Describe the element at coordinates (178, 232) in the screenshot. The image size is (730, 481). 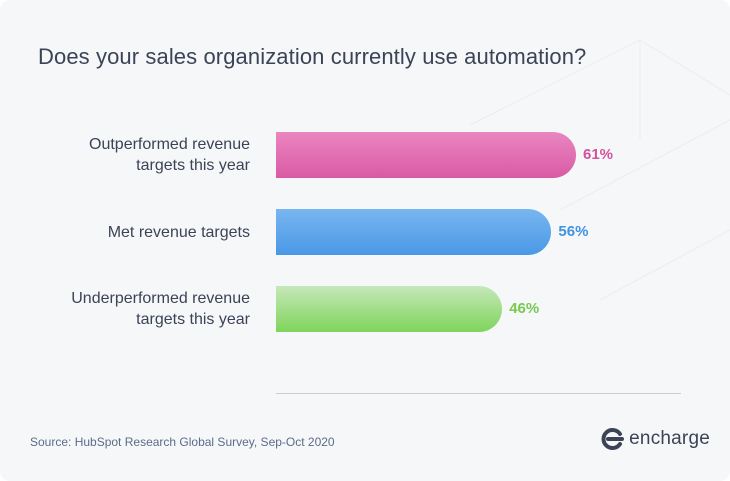
I see `category-label-line: Met revenue targets` at that location.